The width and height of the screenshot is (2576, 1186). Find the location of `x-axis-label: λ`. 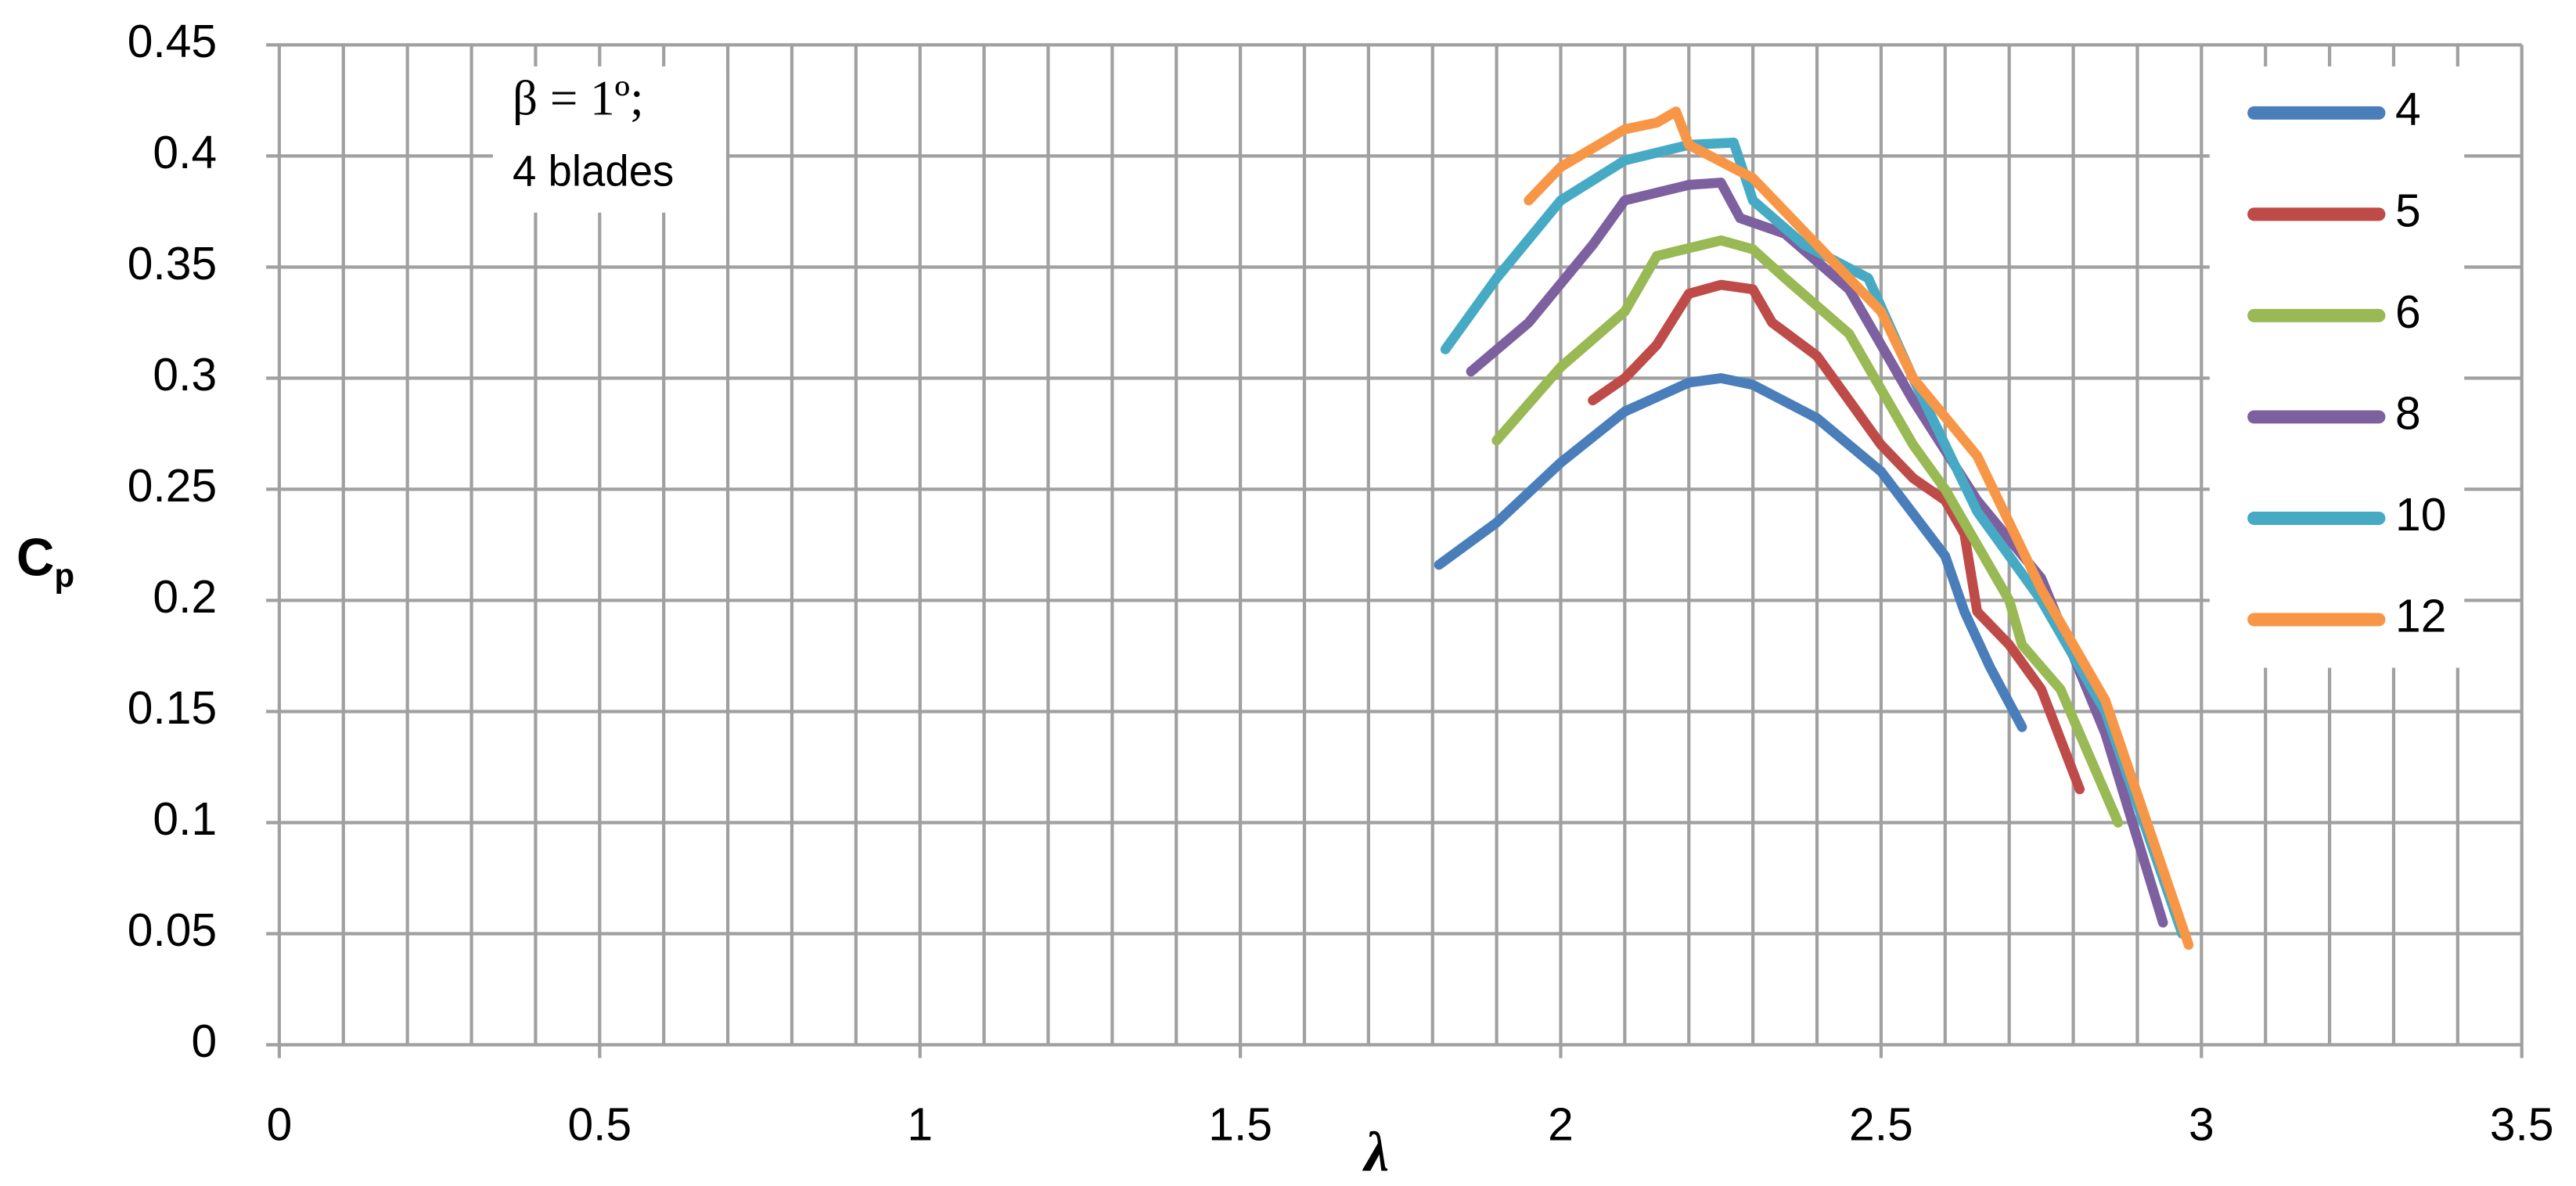

x-axis-label: λ is located at coordinates (1376, 1151).